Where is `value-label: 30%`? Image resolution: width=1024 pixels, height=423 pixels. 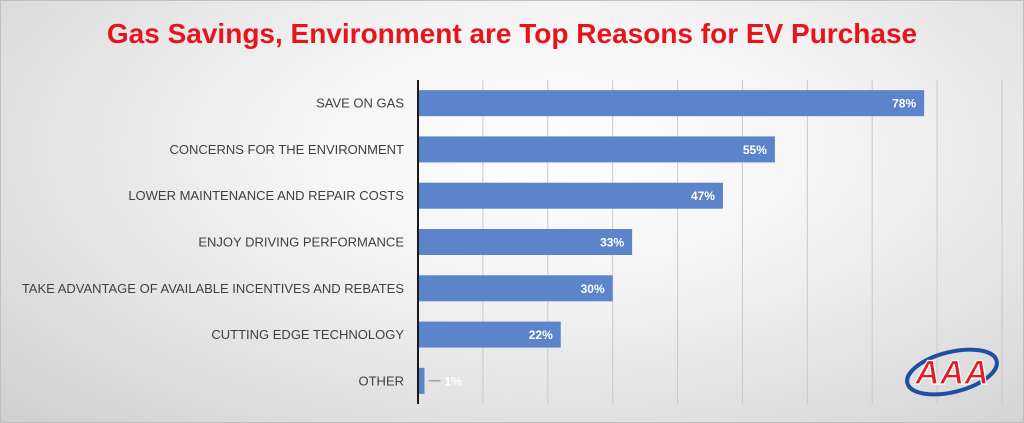 value-label: 30% is located at coordinates (593, 289).